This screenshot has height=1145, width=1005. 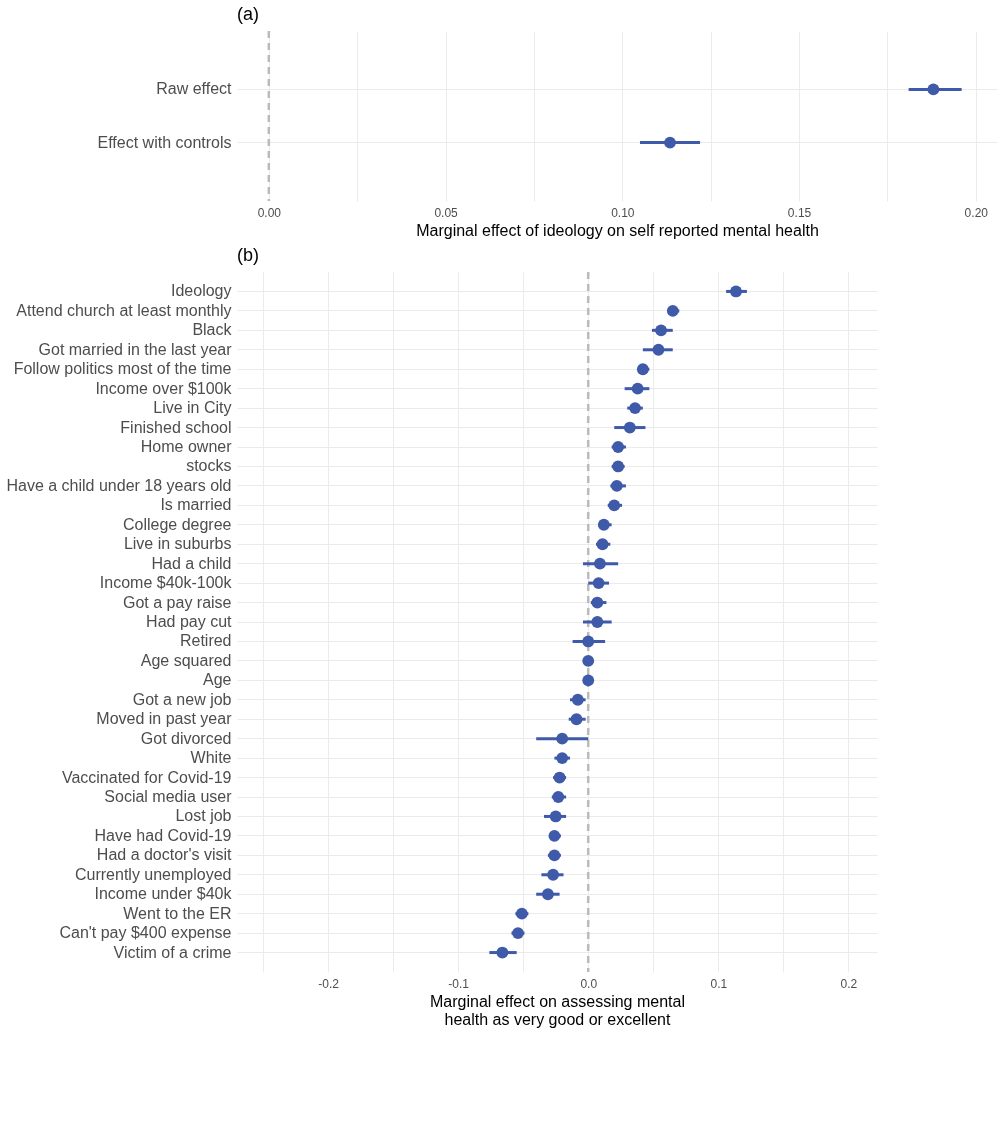 What do you see at coordinates (176, 427) in the screenshot?
I see `y-tick-label: Finished school` at bounding box center [176, 427].